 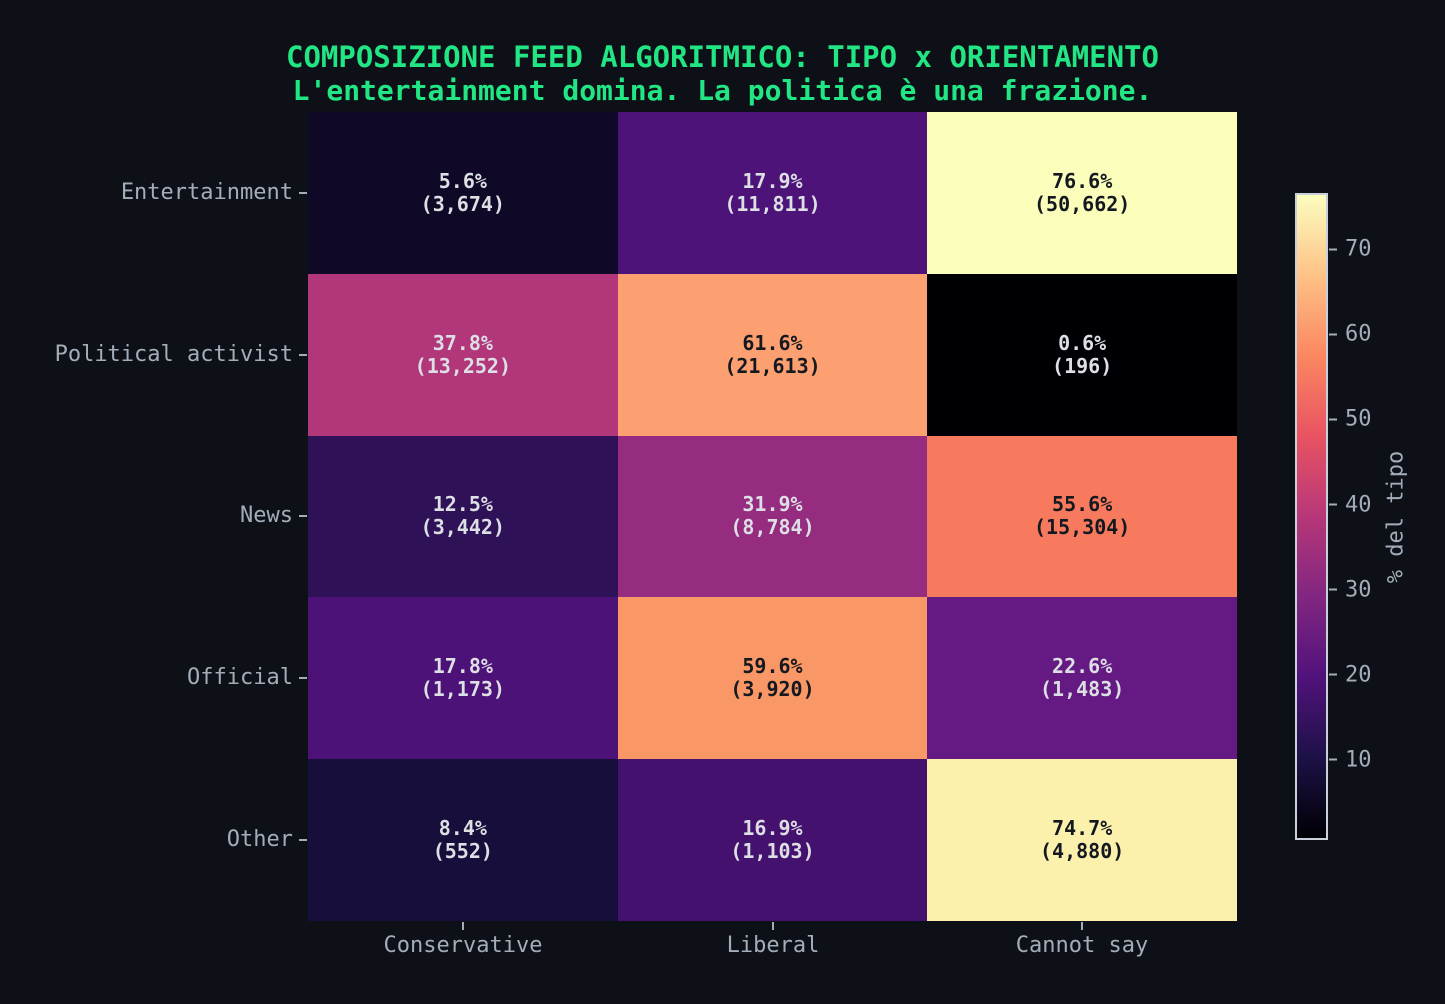 I want to click on cell-count: (8,784), so click(x=772, y=527).